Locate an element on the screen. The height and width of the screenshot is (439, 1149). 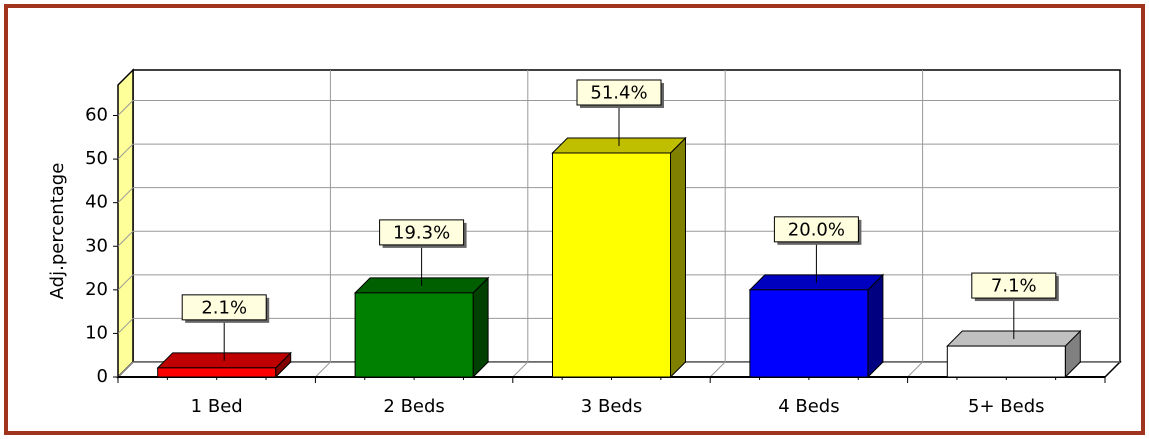
y-tick-label: 60 is located at coordinates (96, 115).